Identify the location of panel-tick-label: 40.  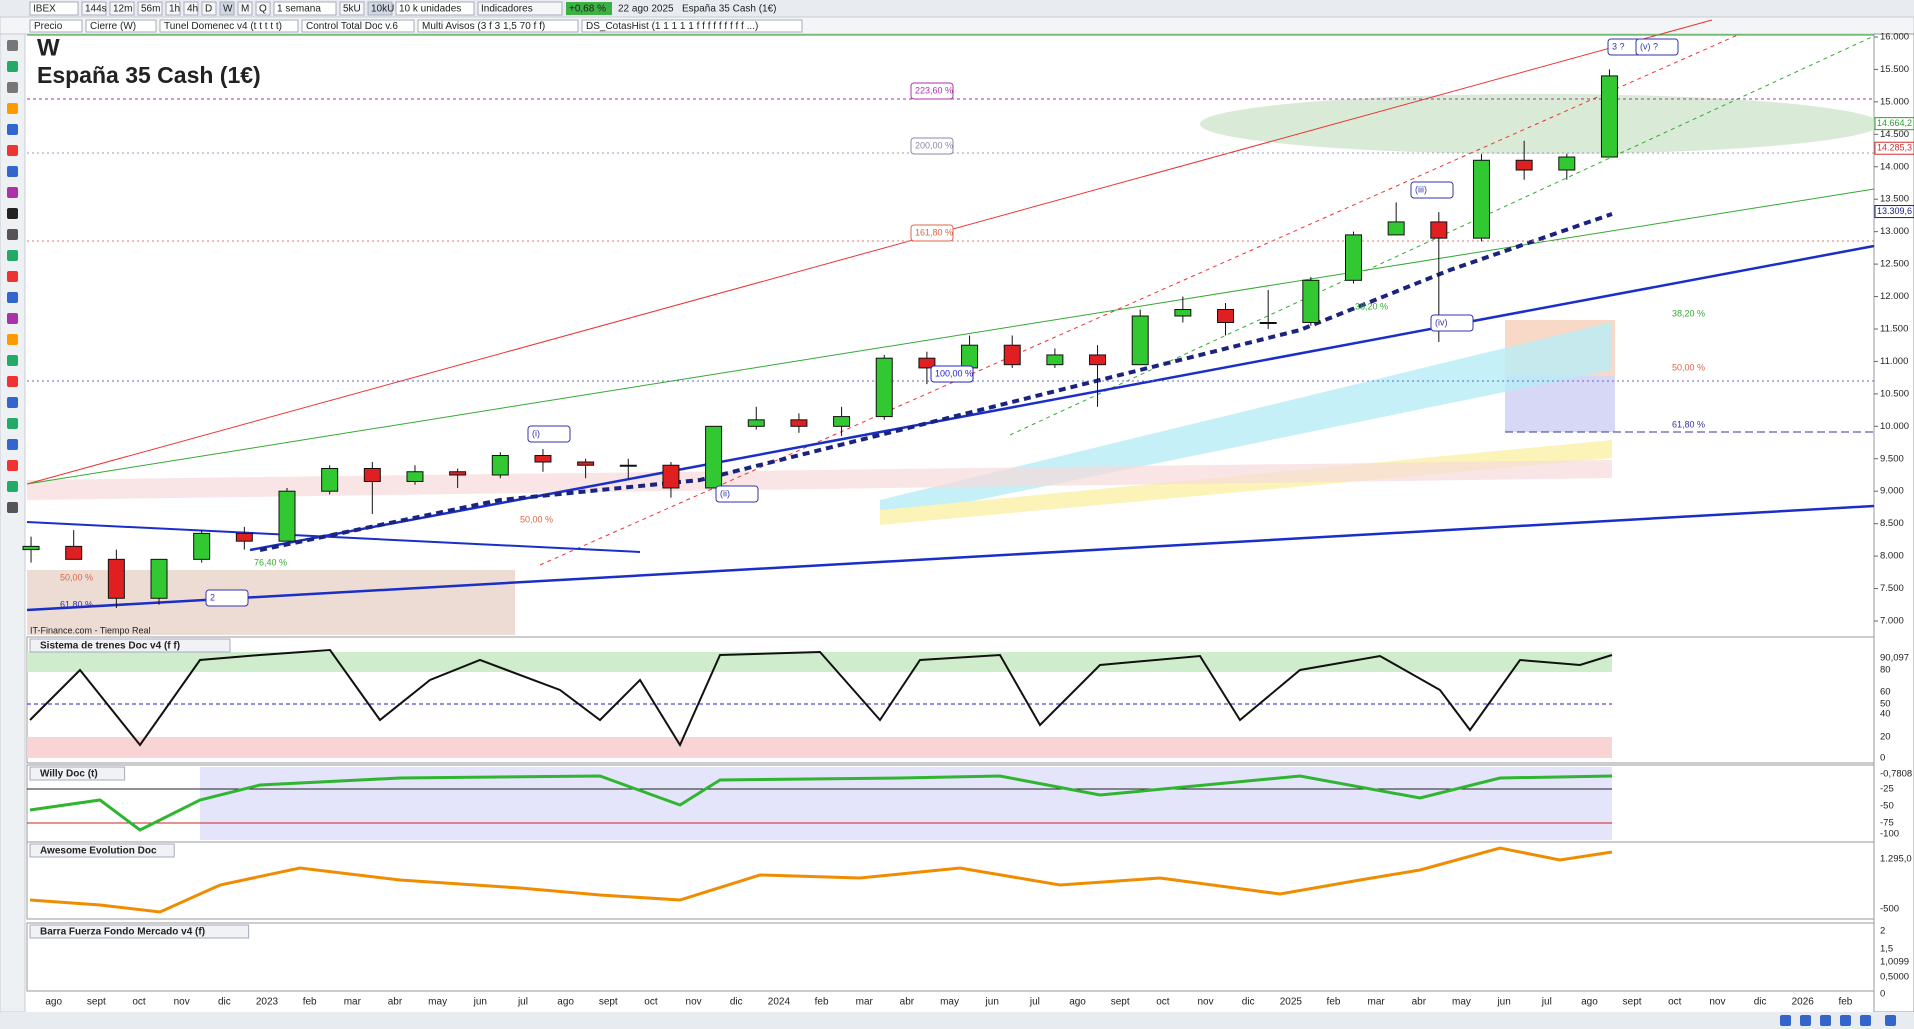
(1885, 714).